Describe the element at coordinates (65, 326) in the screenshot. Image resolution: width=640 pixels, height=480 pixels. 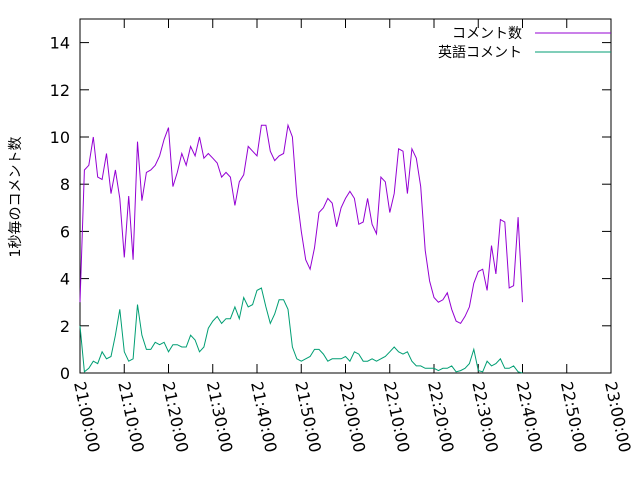
I see `y-tick-label: 2` at that location.